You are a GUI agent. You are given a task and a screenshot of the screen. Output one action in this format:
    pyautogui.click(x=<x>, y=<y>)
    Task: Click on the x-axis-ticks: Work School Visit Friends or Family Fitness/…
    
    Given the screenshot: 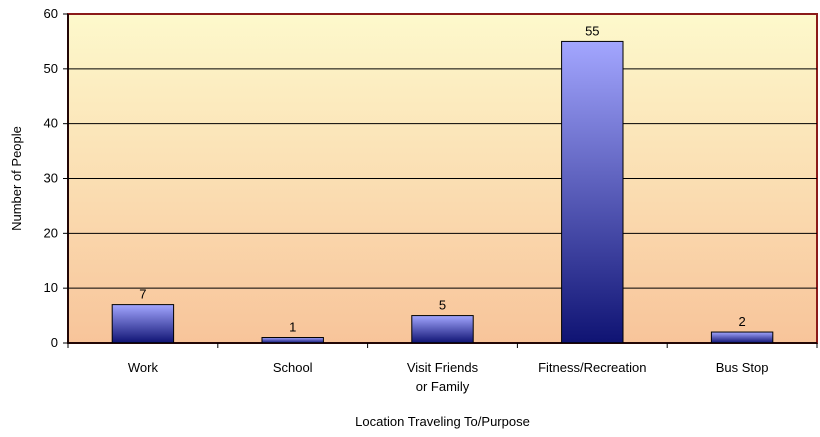 What is the action you would take?
    pyautogui.click(x=442, y=368)
    